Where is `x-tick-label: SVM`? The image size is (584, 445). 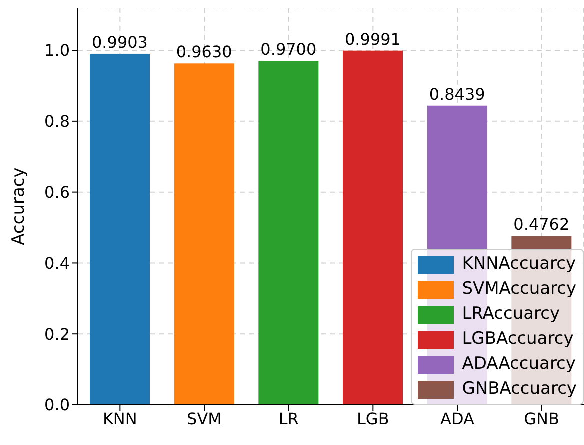 x-tick-label: SVM is located at coordinates (204, 418).